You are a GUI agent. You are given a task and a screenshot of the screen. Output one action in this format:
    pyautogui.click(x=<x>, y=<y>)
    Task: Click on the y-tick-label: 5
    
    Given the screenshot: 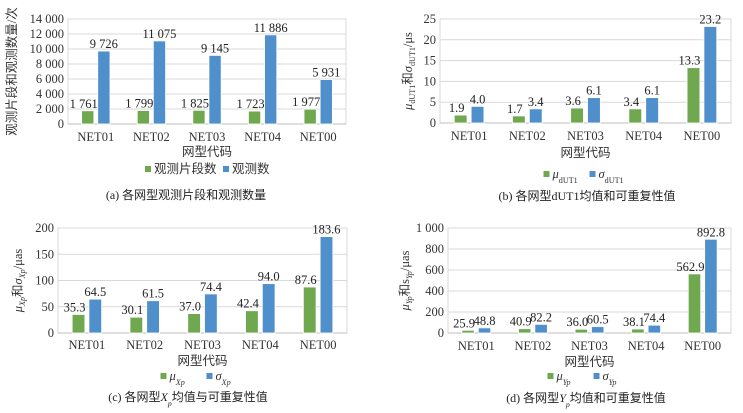 What is the action you would take?
    pyautogui.click(x=433, y=102)
    